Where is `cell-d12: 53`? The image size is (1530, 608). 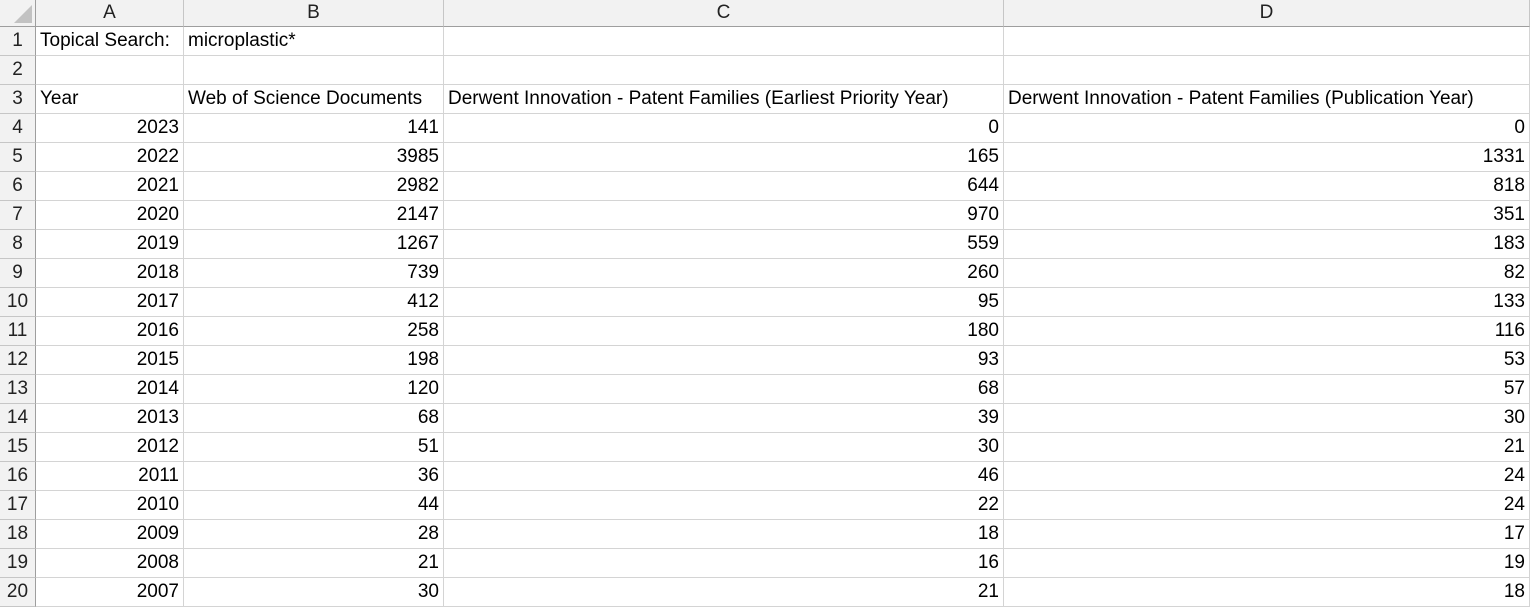
cell-d12: 53 is located at coordinates (1267, 360).